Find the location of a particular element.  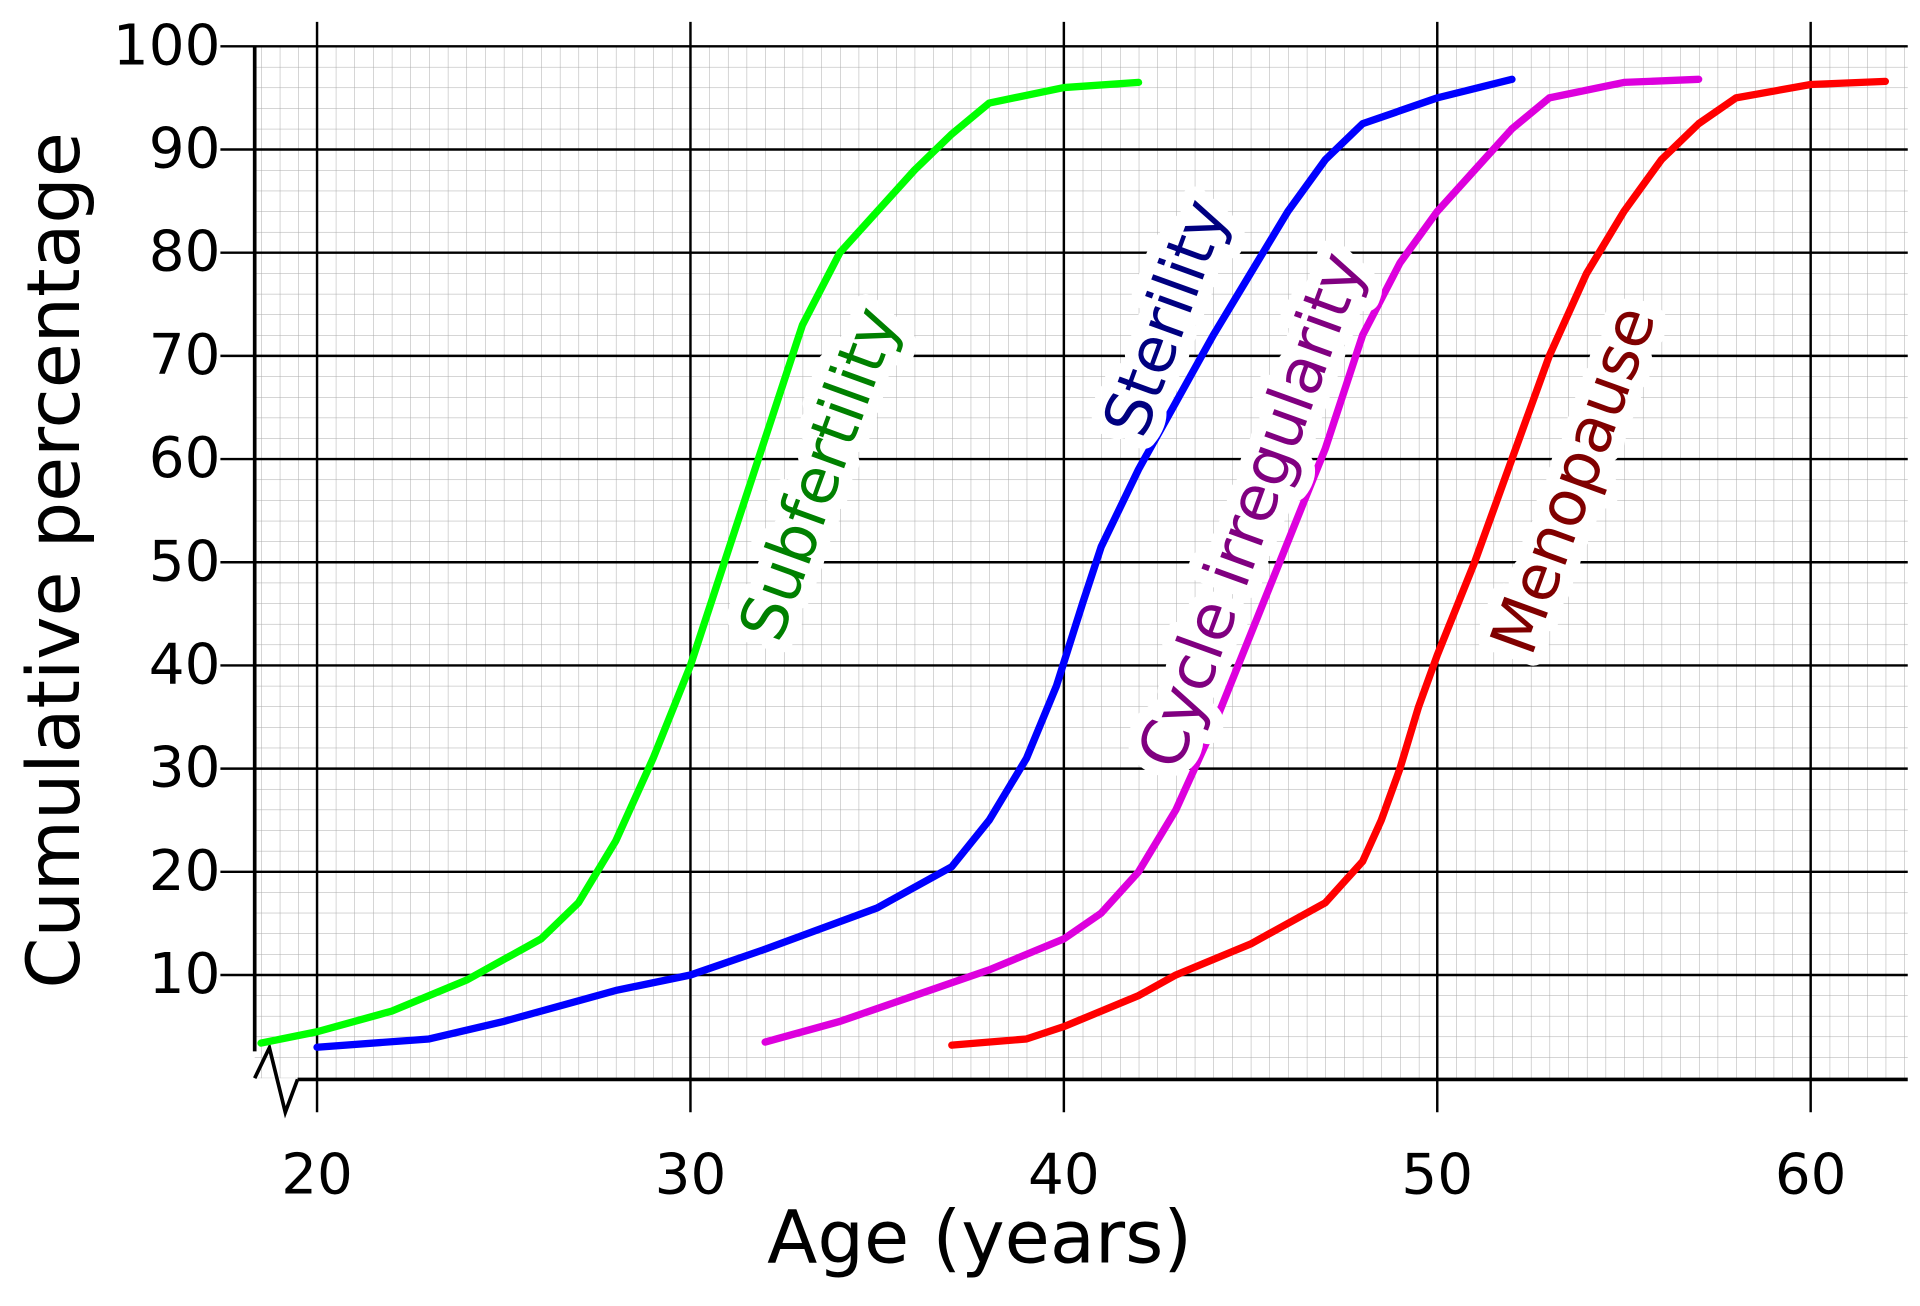

y-tick-label: 90 is located at coordinates (185, 149).